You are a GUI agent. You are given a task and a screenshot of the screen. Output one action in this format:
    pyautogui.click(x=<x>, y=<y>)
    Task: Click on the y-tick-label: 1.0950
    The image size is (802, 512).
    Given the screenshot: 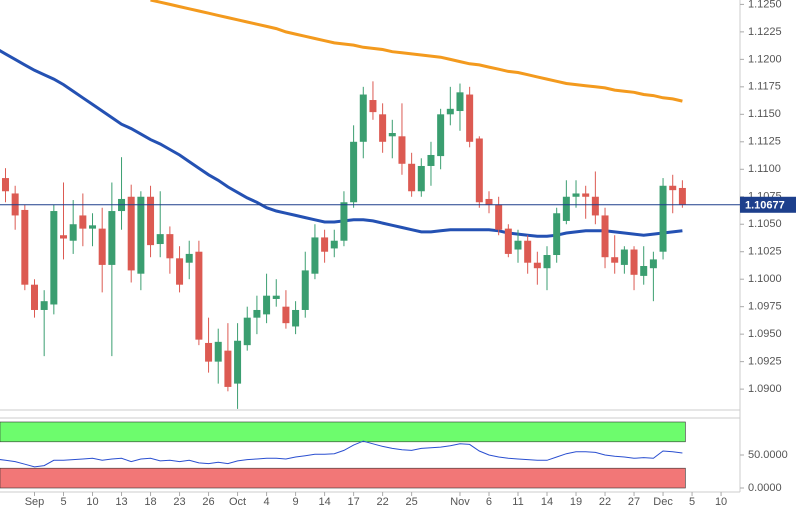 What is the action you would take?
    pyautogui.click(x=765, y=334)
    